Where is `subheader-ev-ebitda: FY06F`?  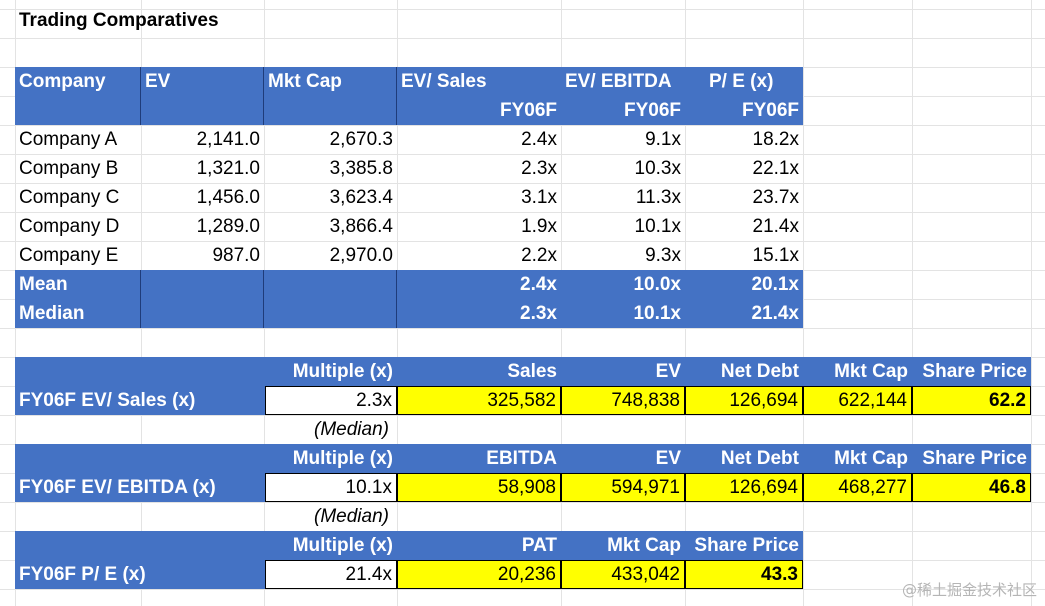 subheader-ev-ebitda: FY06F is located at coordinates (623, 110).